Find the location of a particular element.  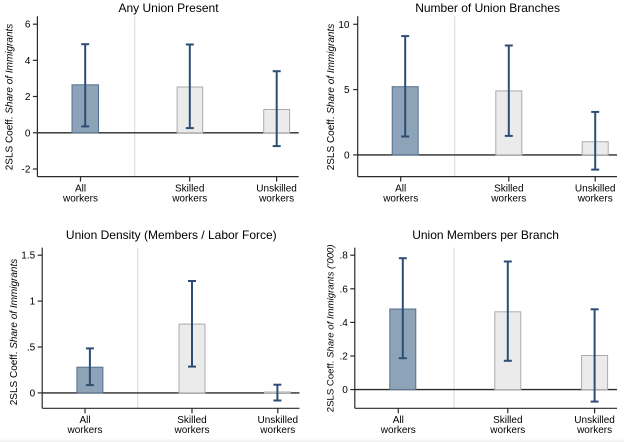

svg-text: .6 is located at coordinates (343, 289).